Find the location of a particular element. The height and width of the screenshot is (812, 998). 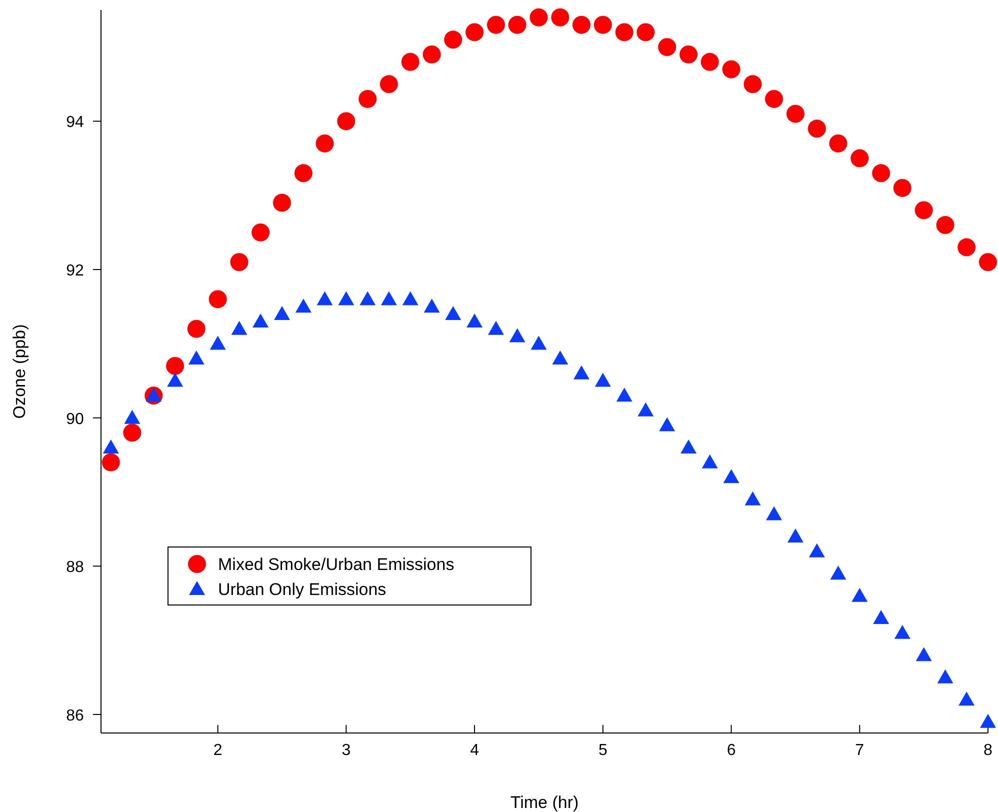

x-axis-title: Time (hr) is located at coordinates (544, 802).